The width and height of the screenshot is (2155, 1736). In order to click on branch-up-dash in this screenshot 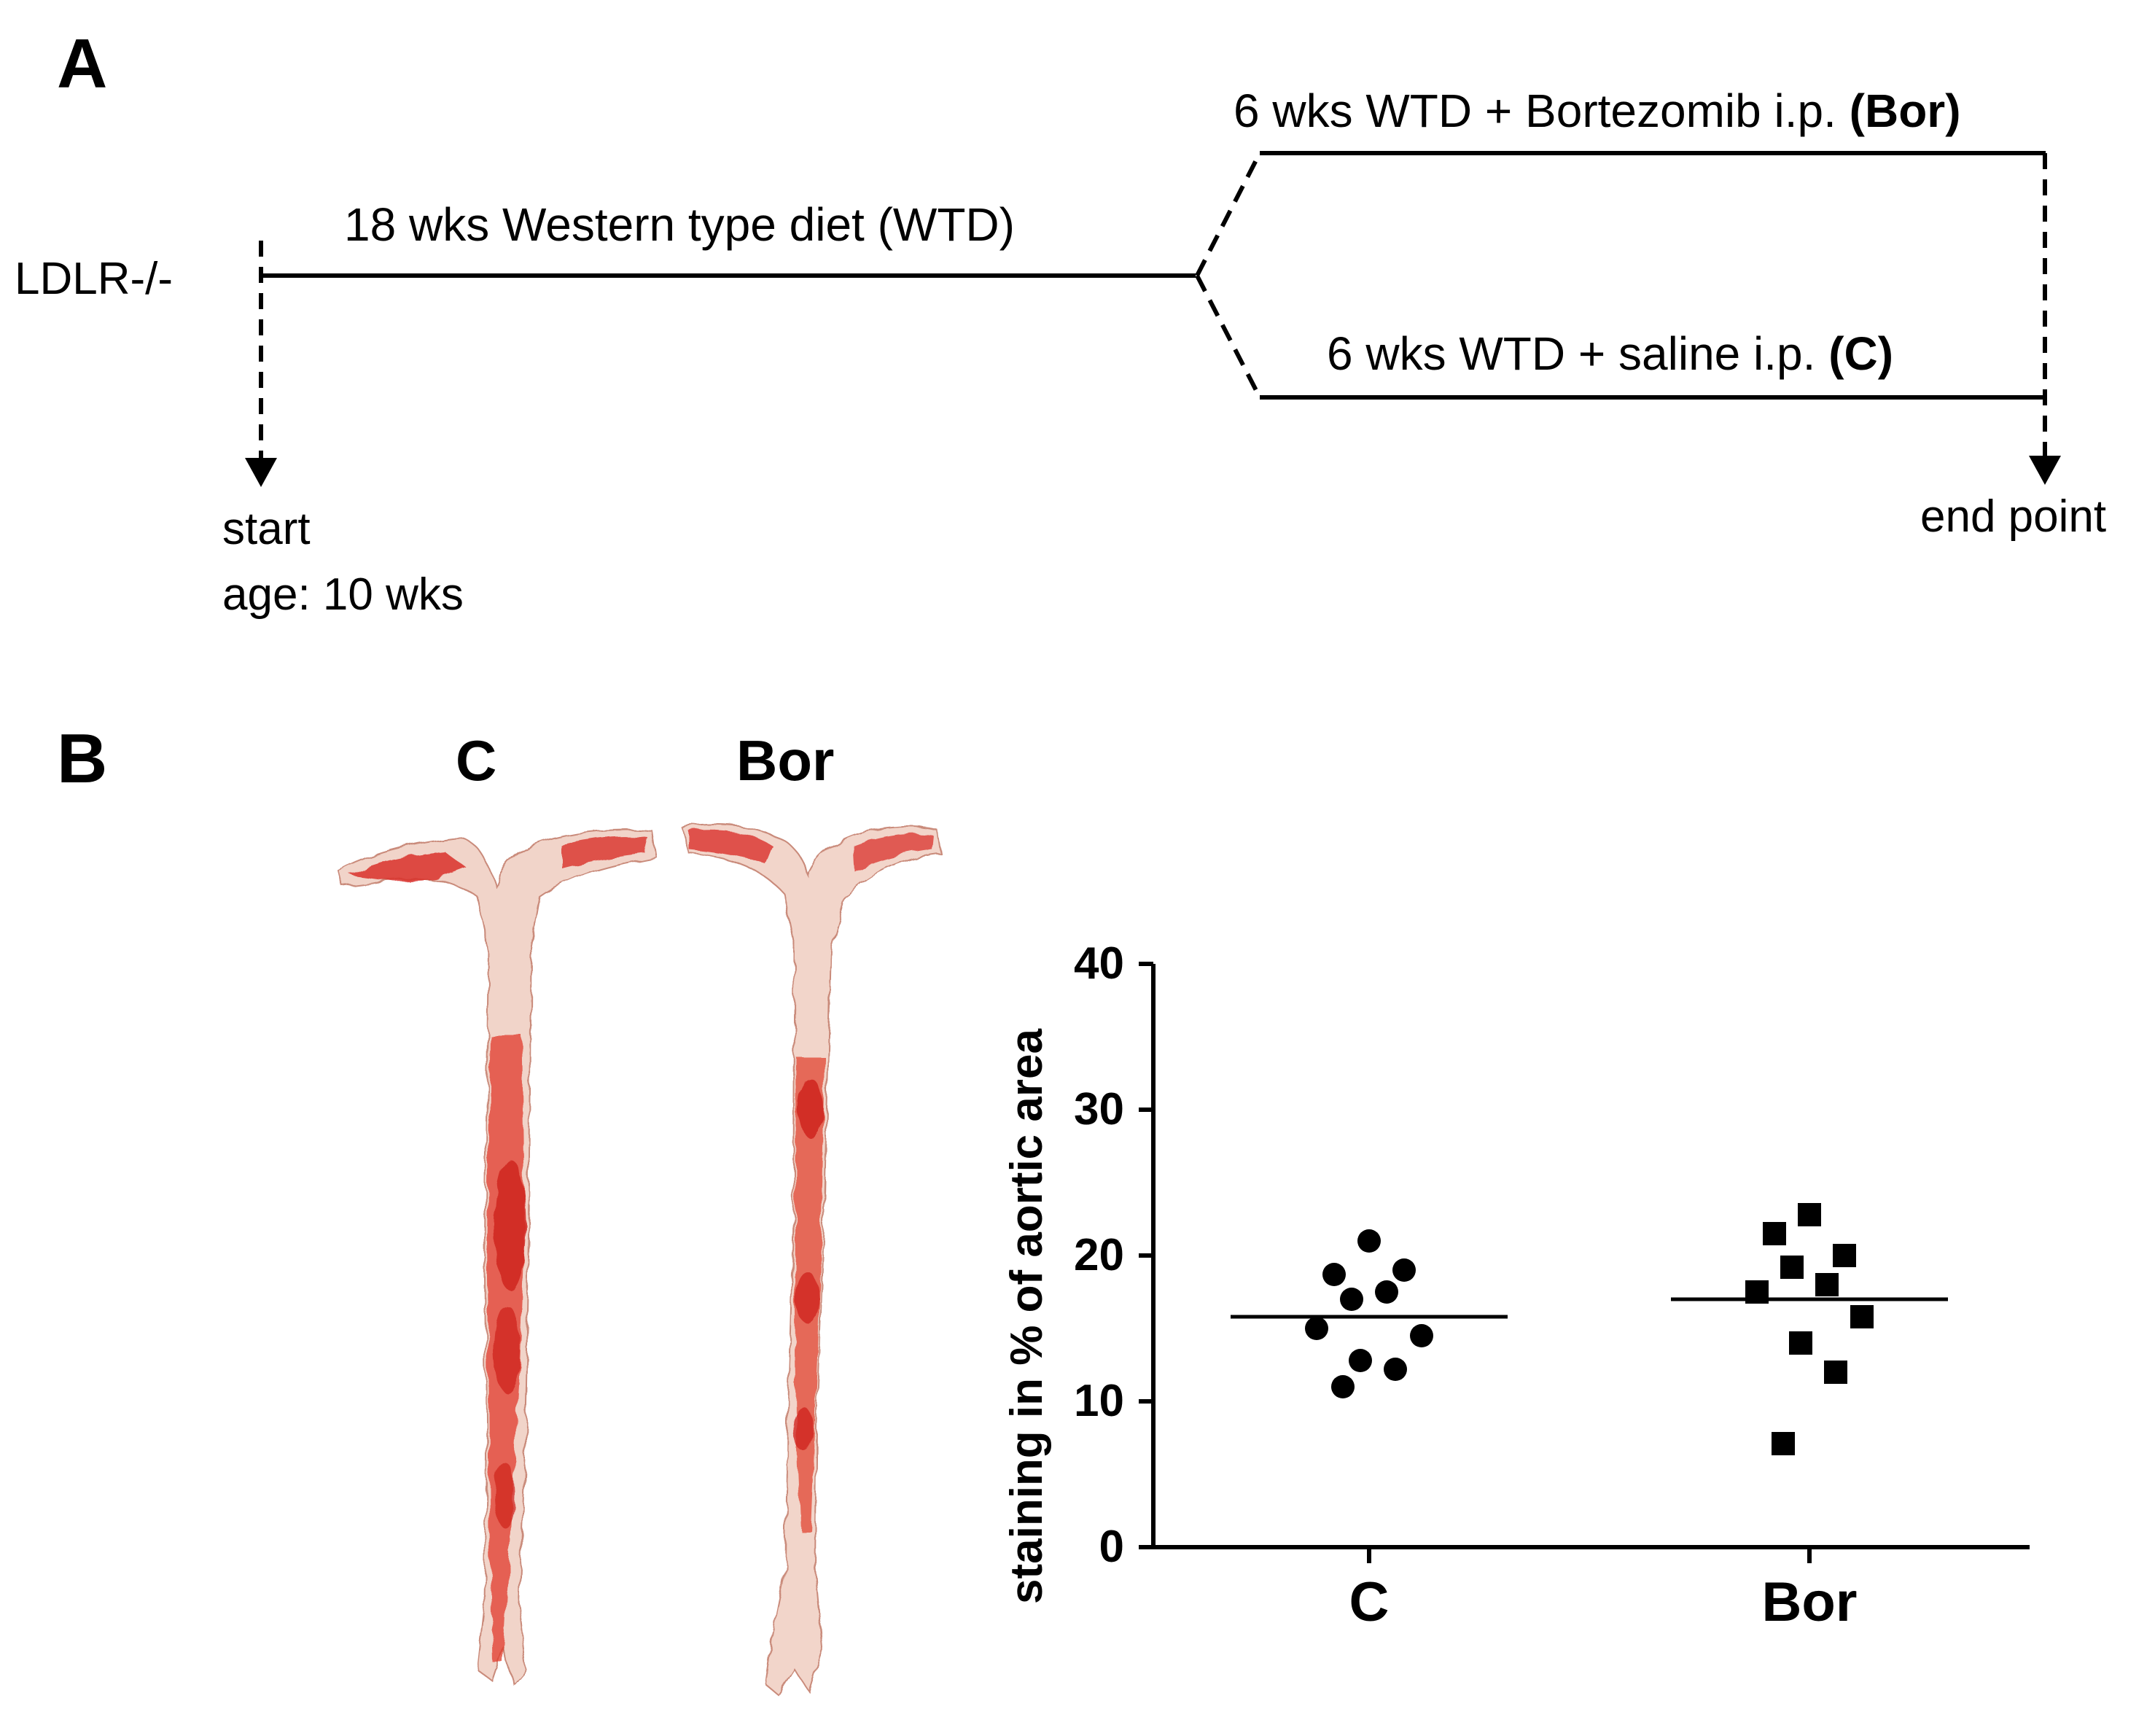, I will do `click(1228, 215)`.